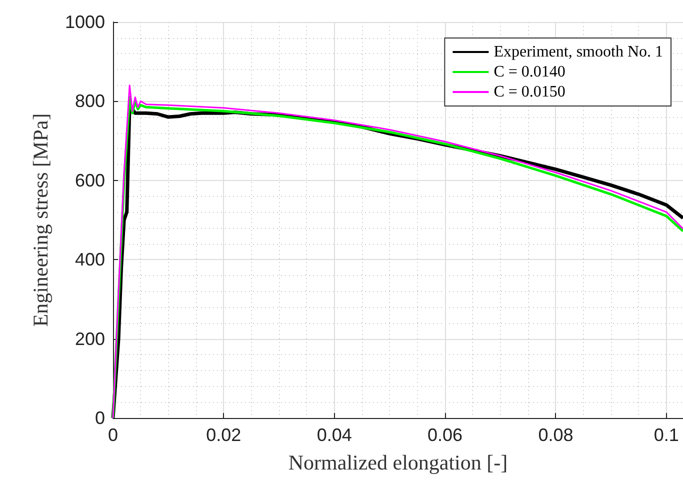 Image resolution: width=683 pixels, height=500 pixels. What do you see at coordinates (224, 435) in the screenshot?
I see `x-tick-label: 0.02` at bounding box center [224, 435].